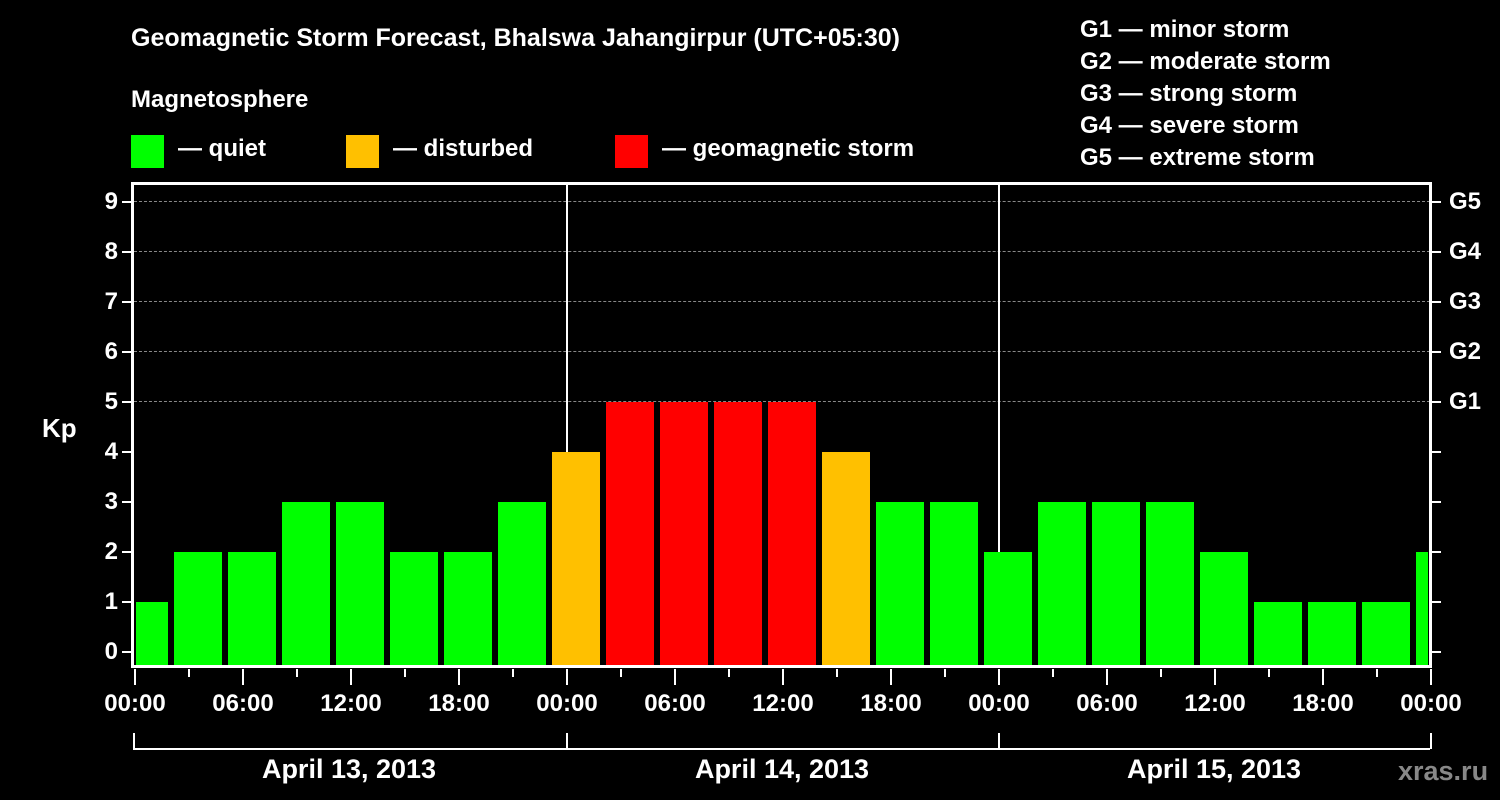 The image size is (1500, 800). What do you see at coordinates (1197, 157) in the screenshot?
I see `g-scale-item: G5 — extreme storm` at bounding box center [1197, 157].